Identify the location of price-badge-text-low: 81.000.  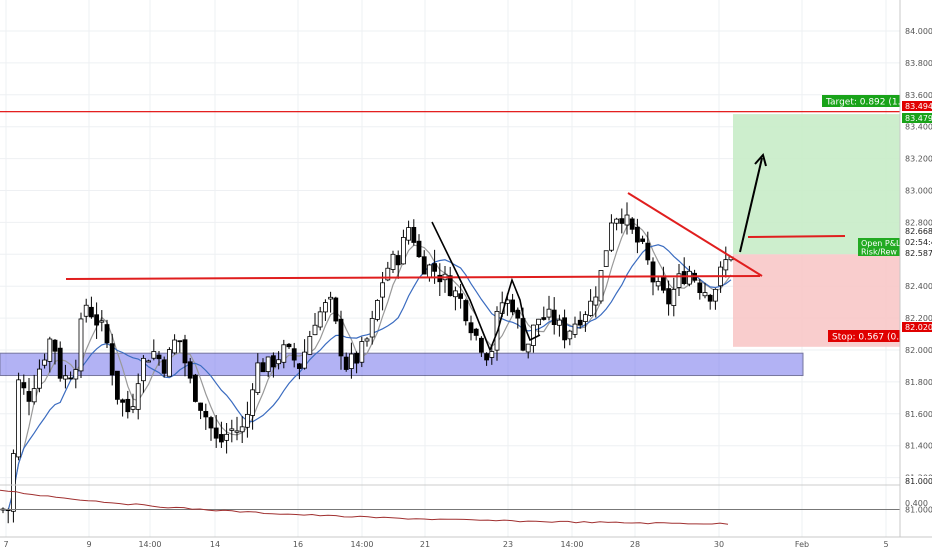
(918, 481).